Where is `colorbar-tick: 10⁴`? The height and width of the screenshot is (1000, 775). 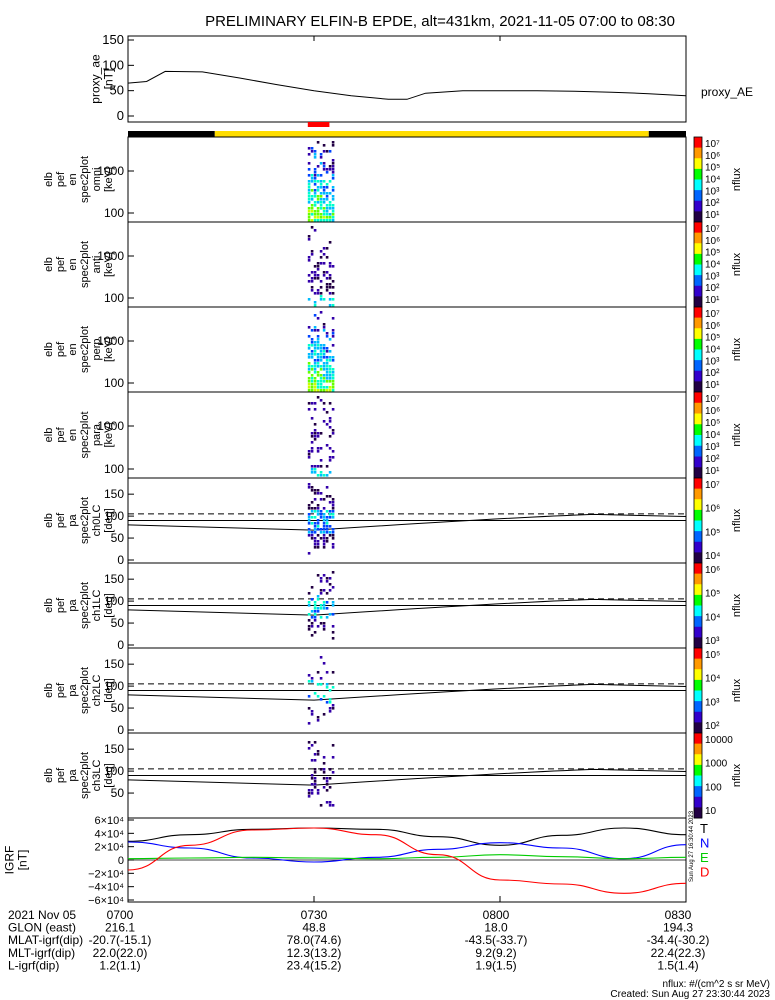
colorbar-tick: 10⁴ is located at coordinates (712, 435).